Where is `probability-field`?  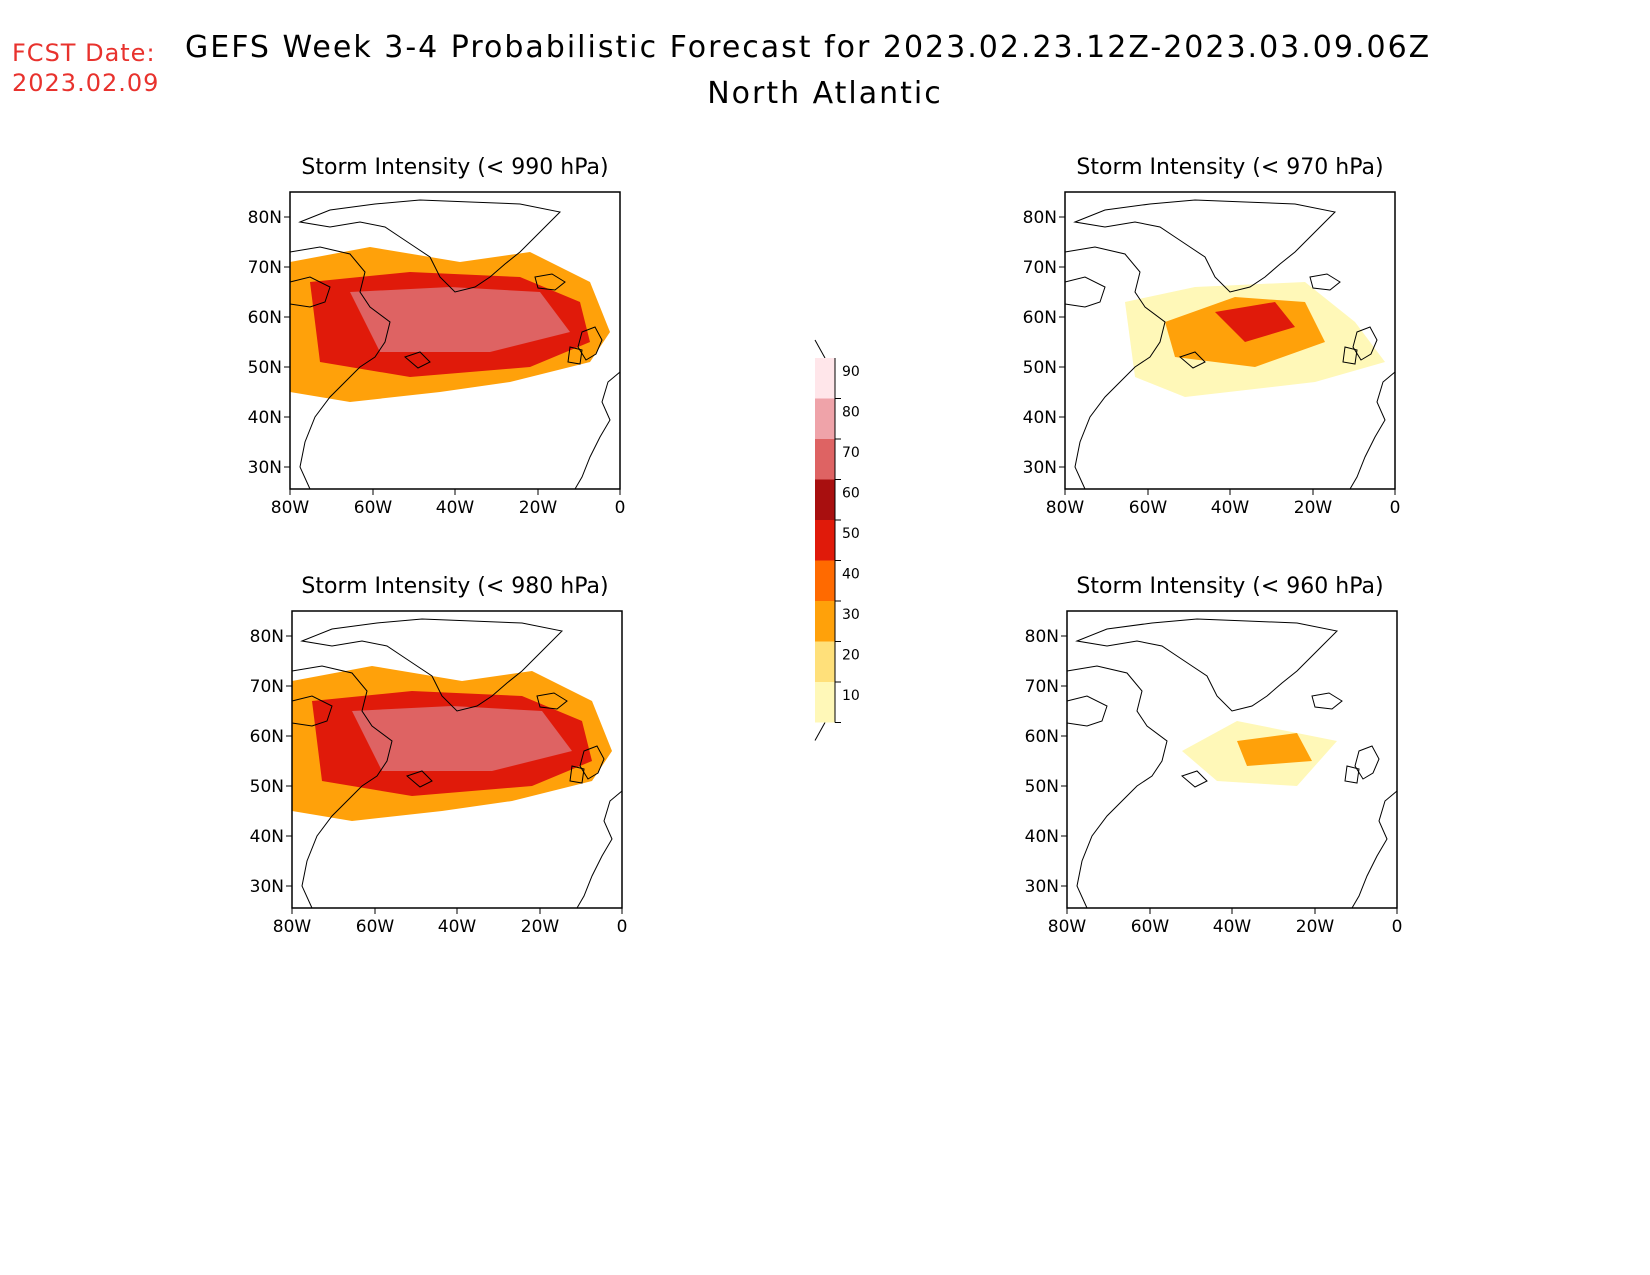
probability-field is located at coordinates (452, 743).